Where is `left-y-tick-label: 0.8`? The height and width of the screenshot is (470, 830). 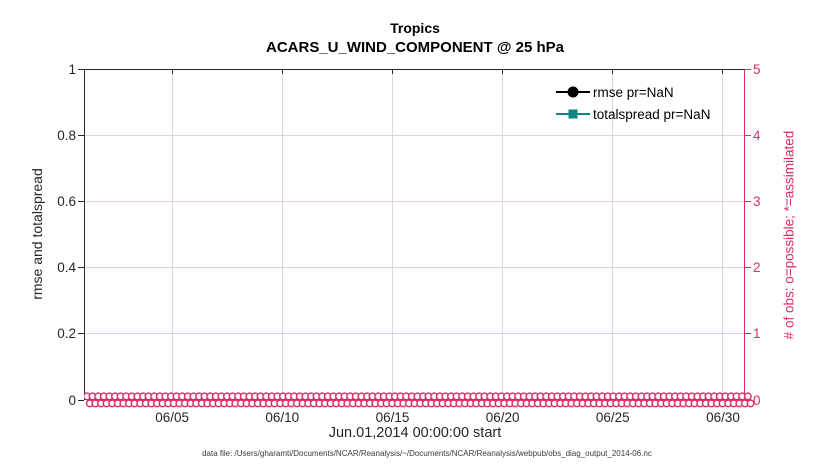 left-y-tick-label: 0.8 is located at coordinates (66, 135).